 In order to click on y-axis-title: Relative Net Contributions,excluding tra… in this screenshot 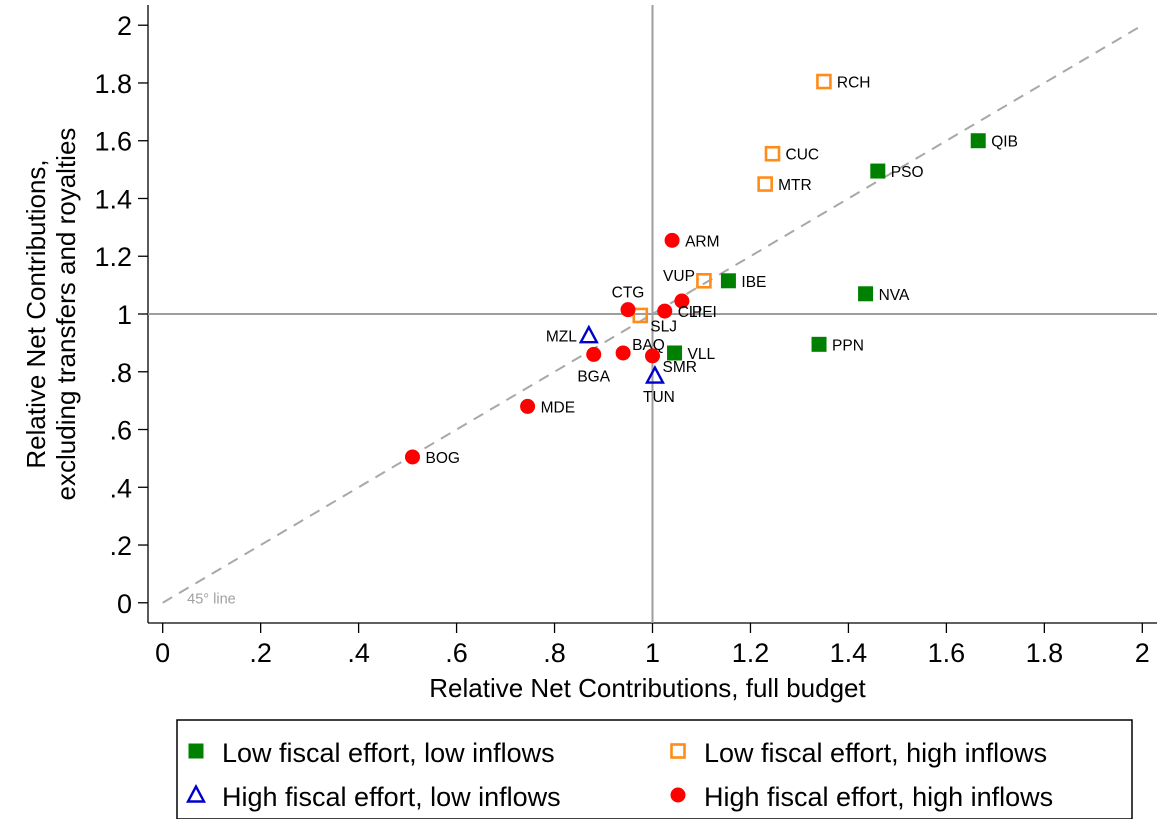, I will do `click(51, 314)`.